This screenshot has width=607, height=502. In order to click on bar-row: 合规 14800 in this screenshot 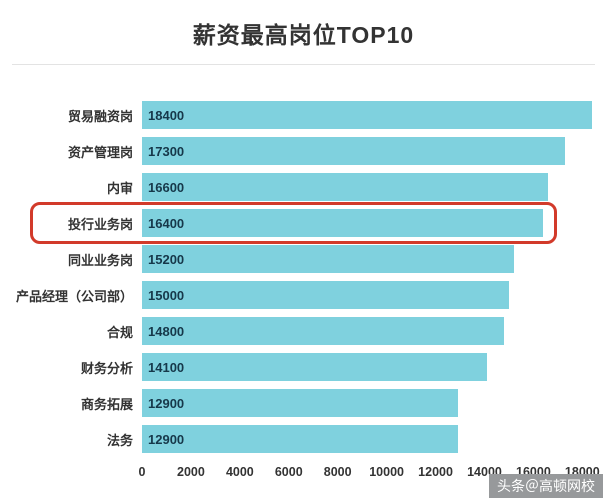, I will do `click(303, 331)`.